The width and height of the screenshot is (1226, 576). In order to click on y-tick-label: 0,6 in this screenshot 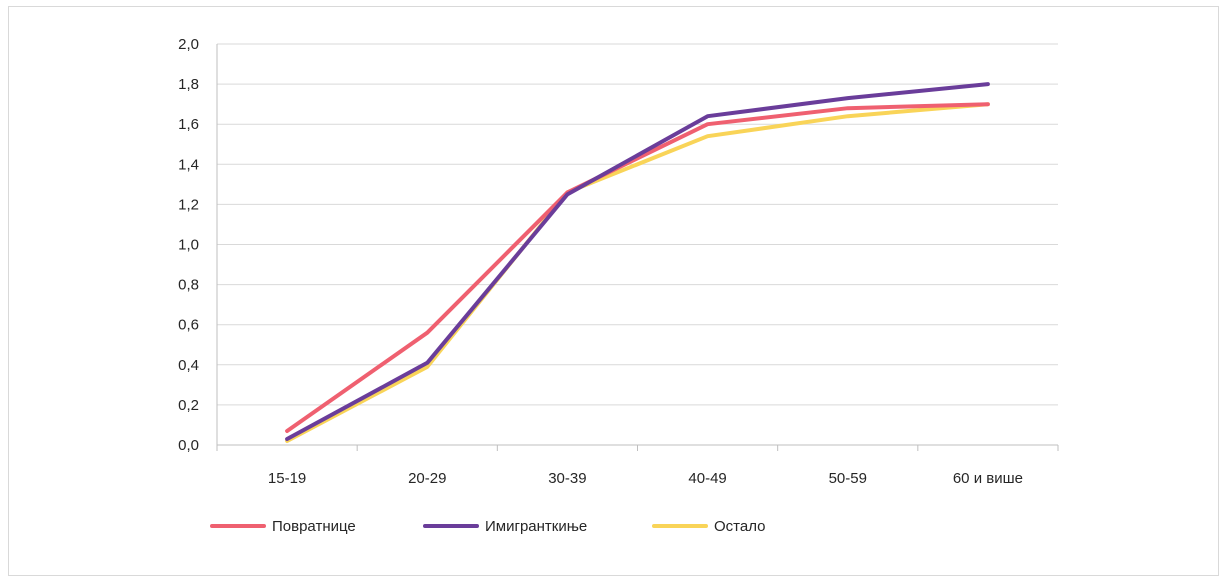, I will do `click(188, 325)`.